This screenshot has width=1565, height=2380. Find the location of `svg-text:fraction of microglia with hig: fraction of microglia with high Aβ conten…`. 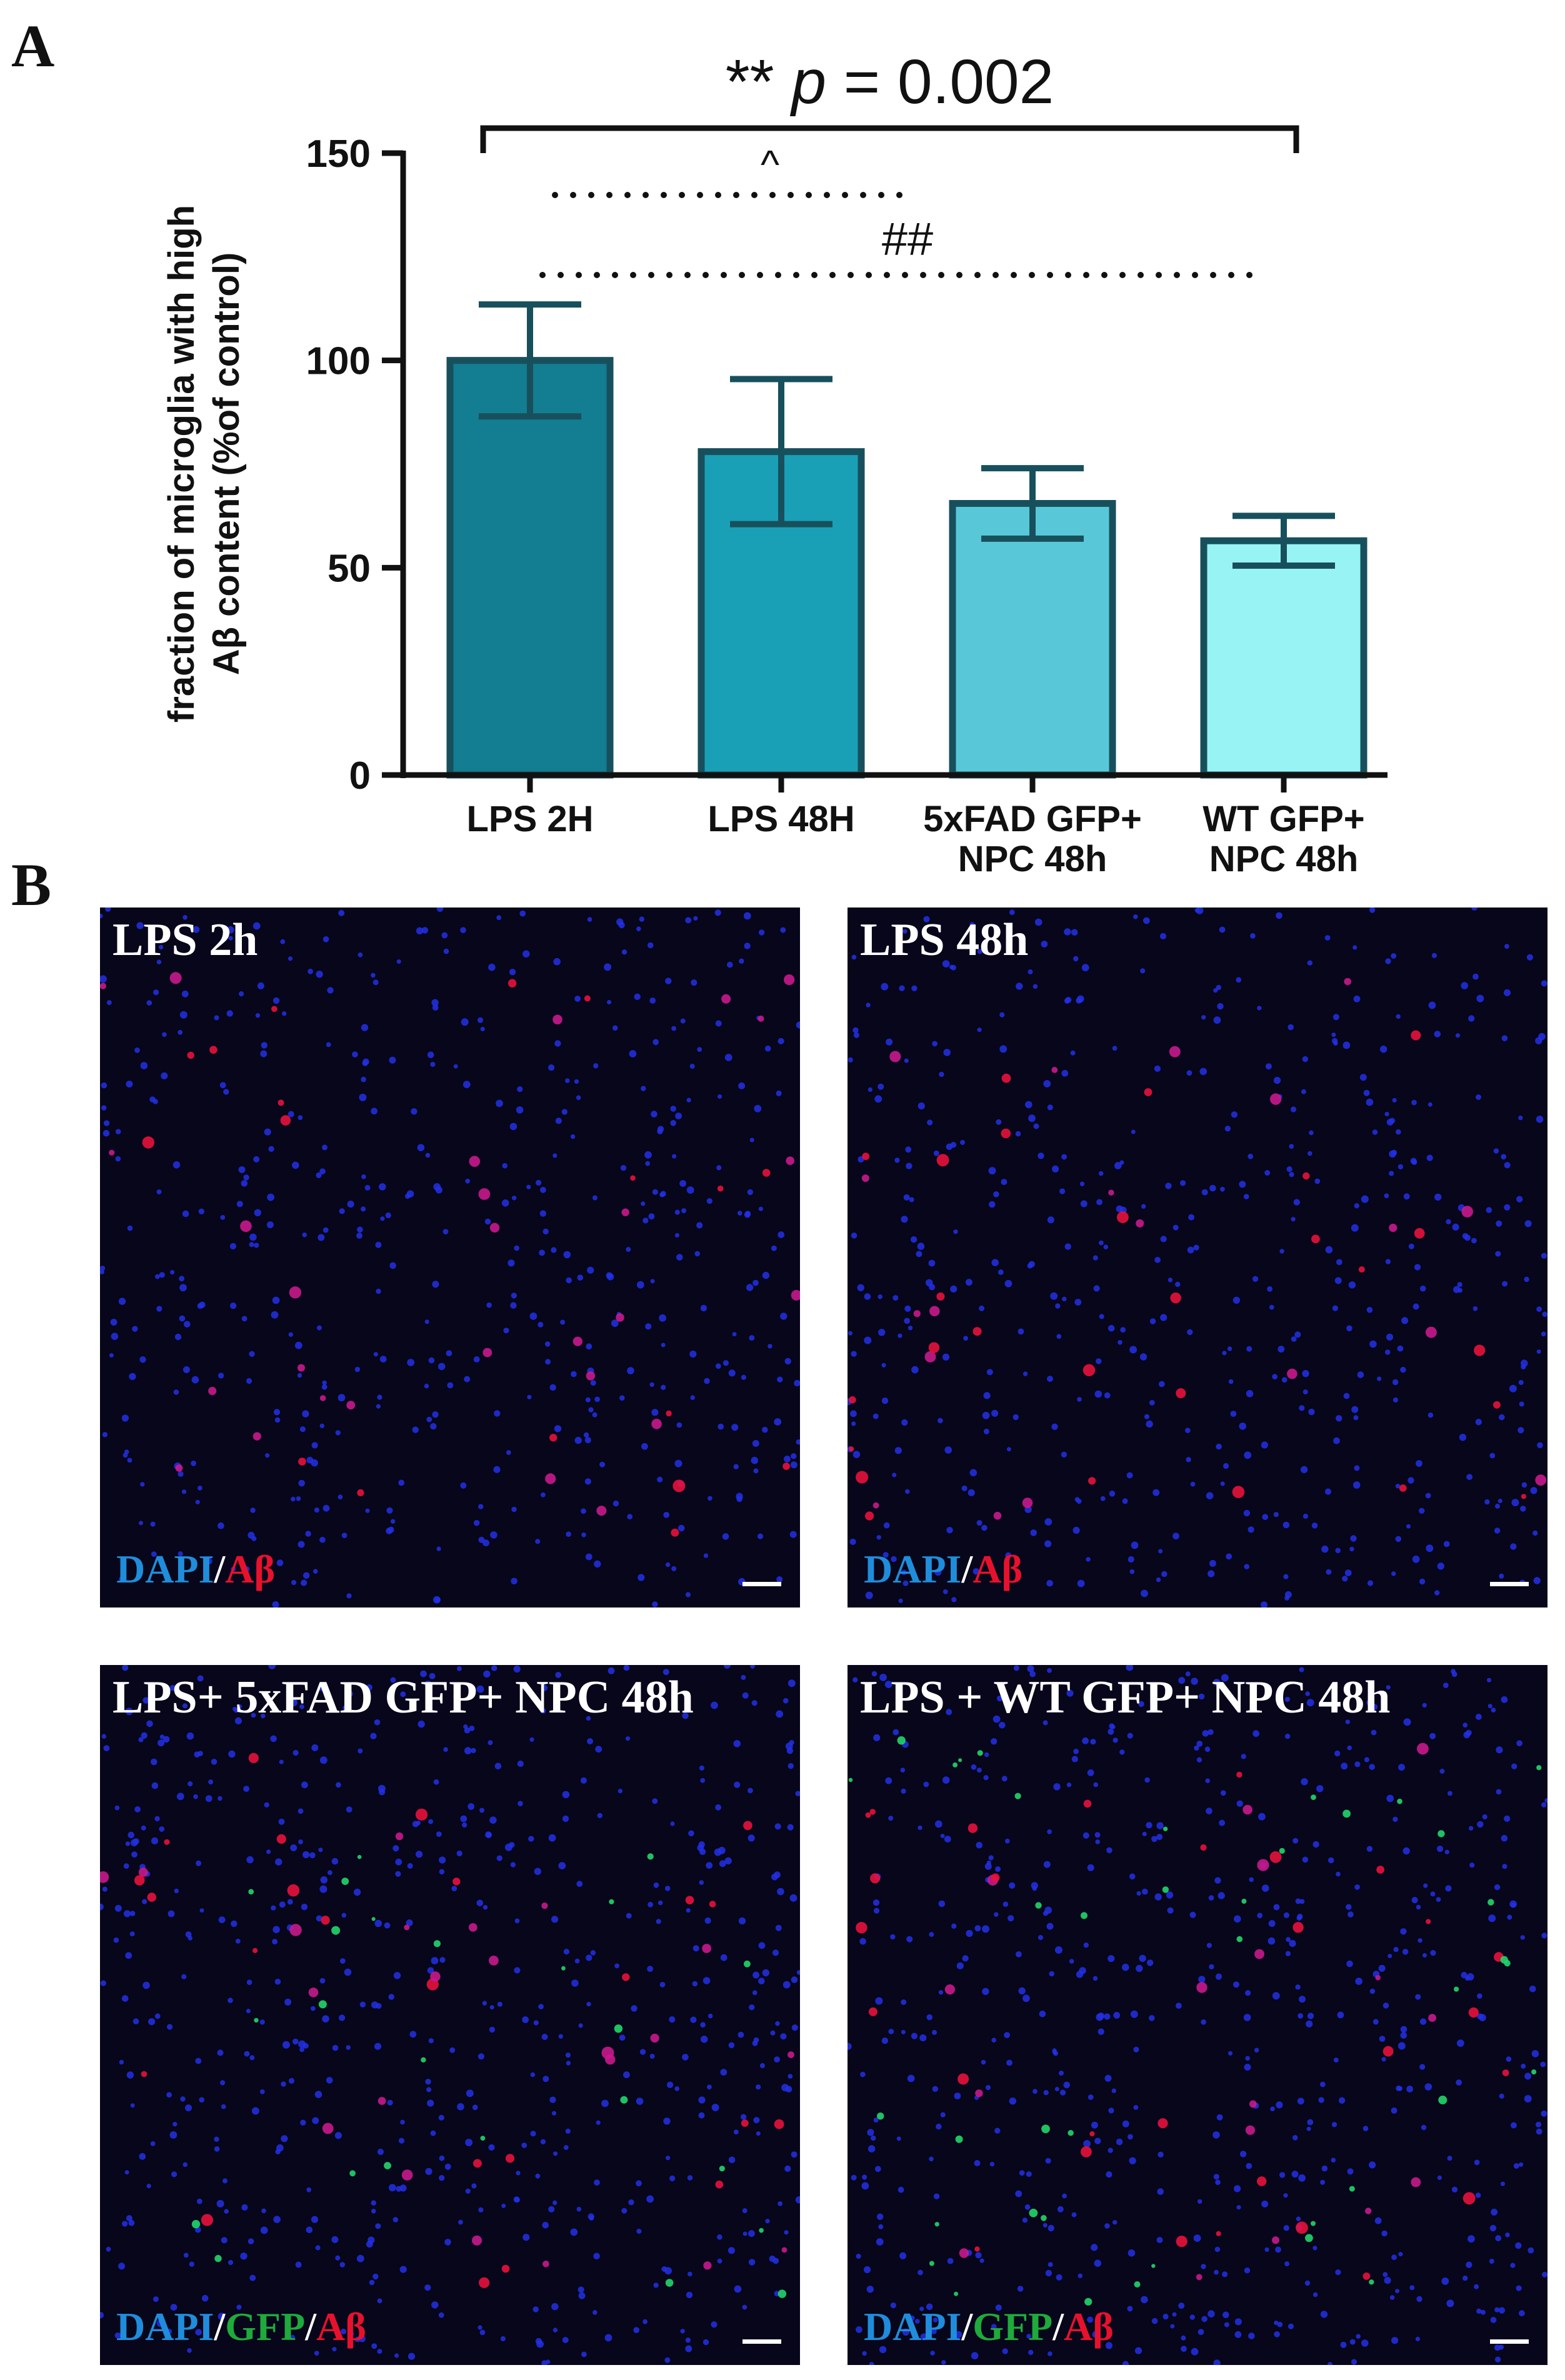

svg-text:fraction of microglia with hig: fraction of microglia with high Aβ conten… is located at coordinates (204, 463).